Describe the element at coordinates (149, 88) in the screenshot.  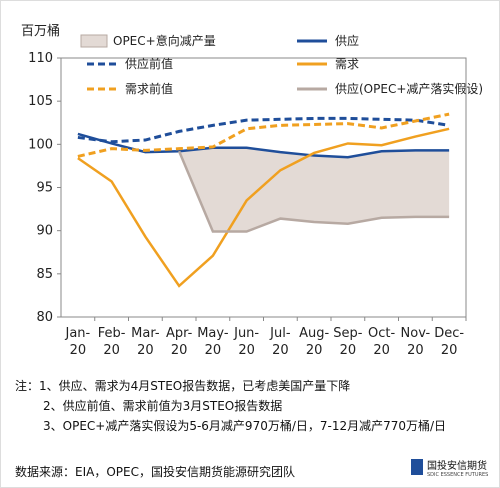
I see `legend-label: 需求前值` at that location.